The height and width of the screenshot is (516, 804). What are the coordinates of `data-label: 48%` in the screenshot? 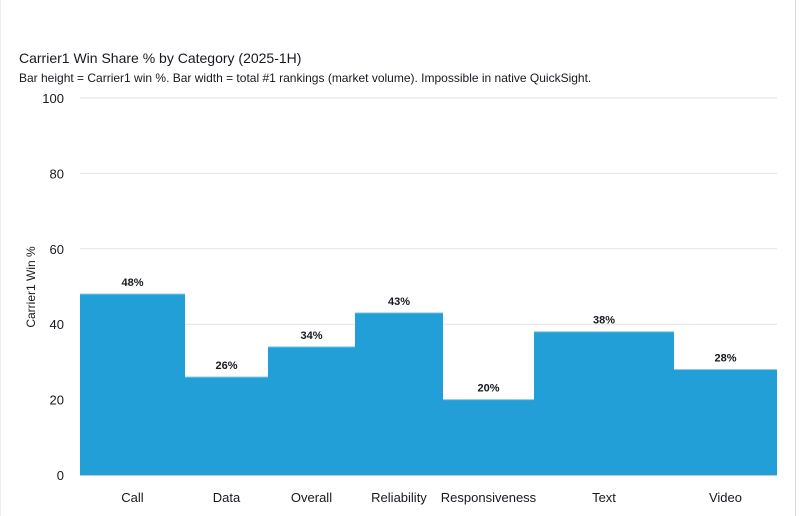 It's located at (132, 283).